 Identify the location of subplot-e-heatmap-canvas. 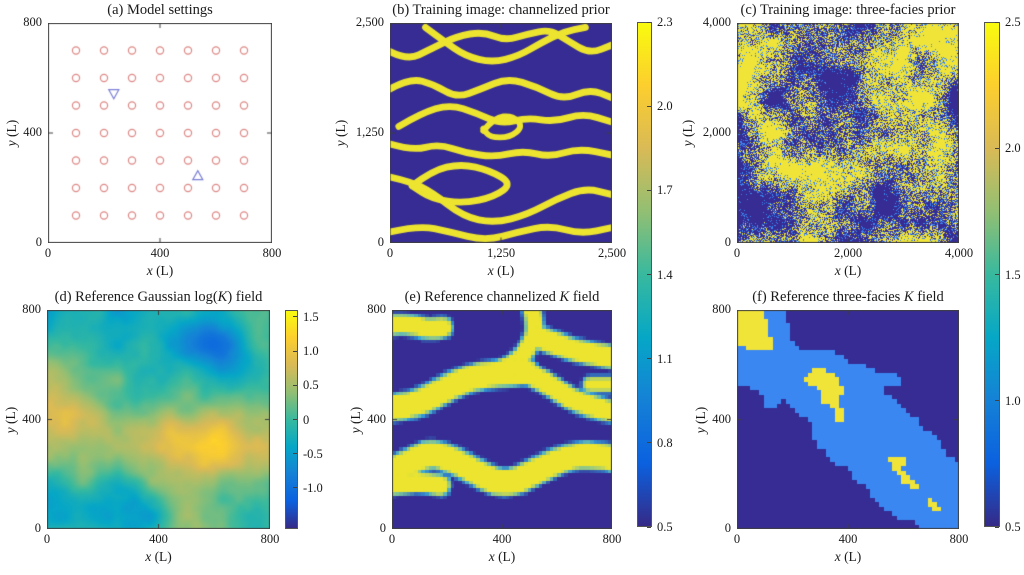
(502, 419).